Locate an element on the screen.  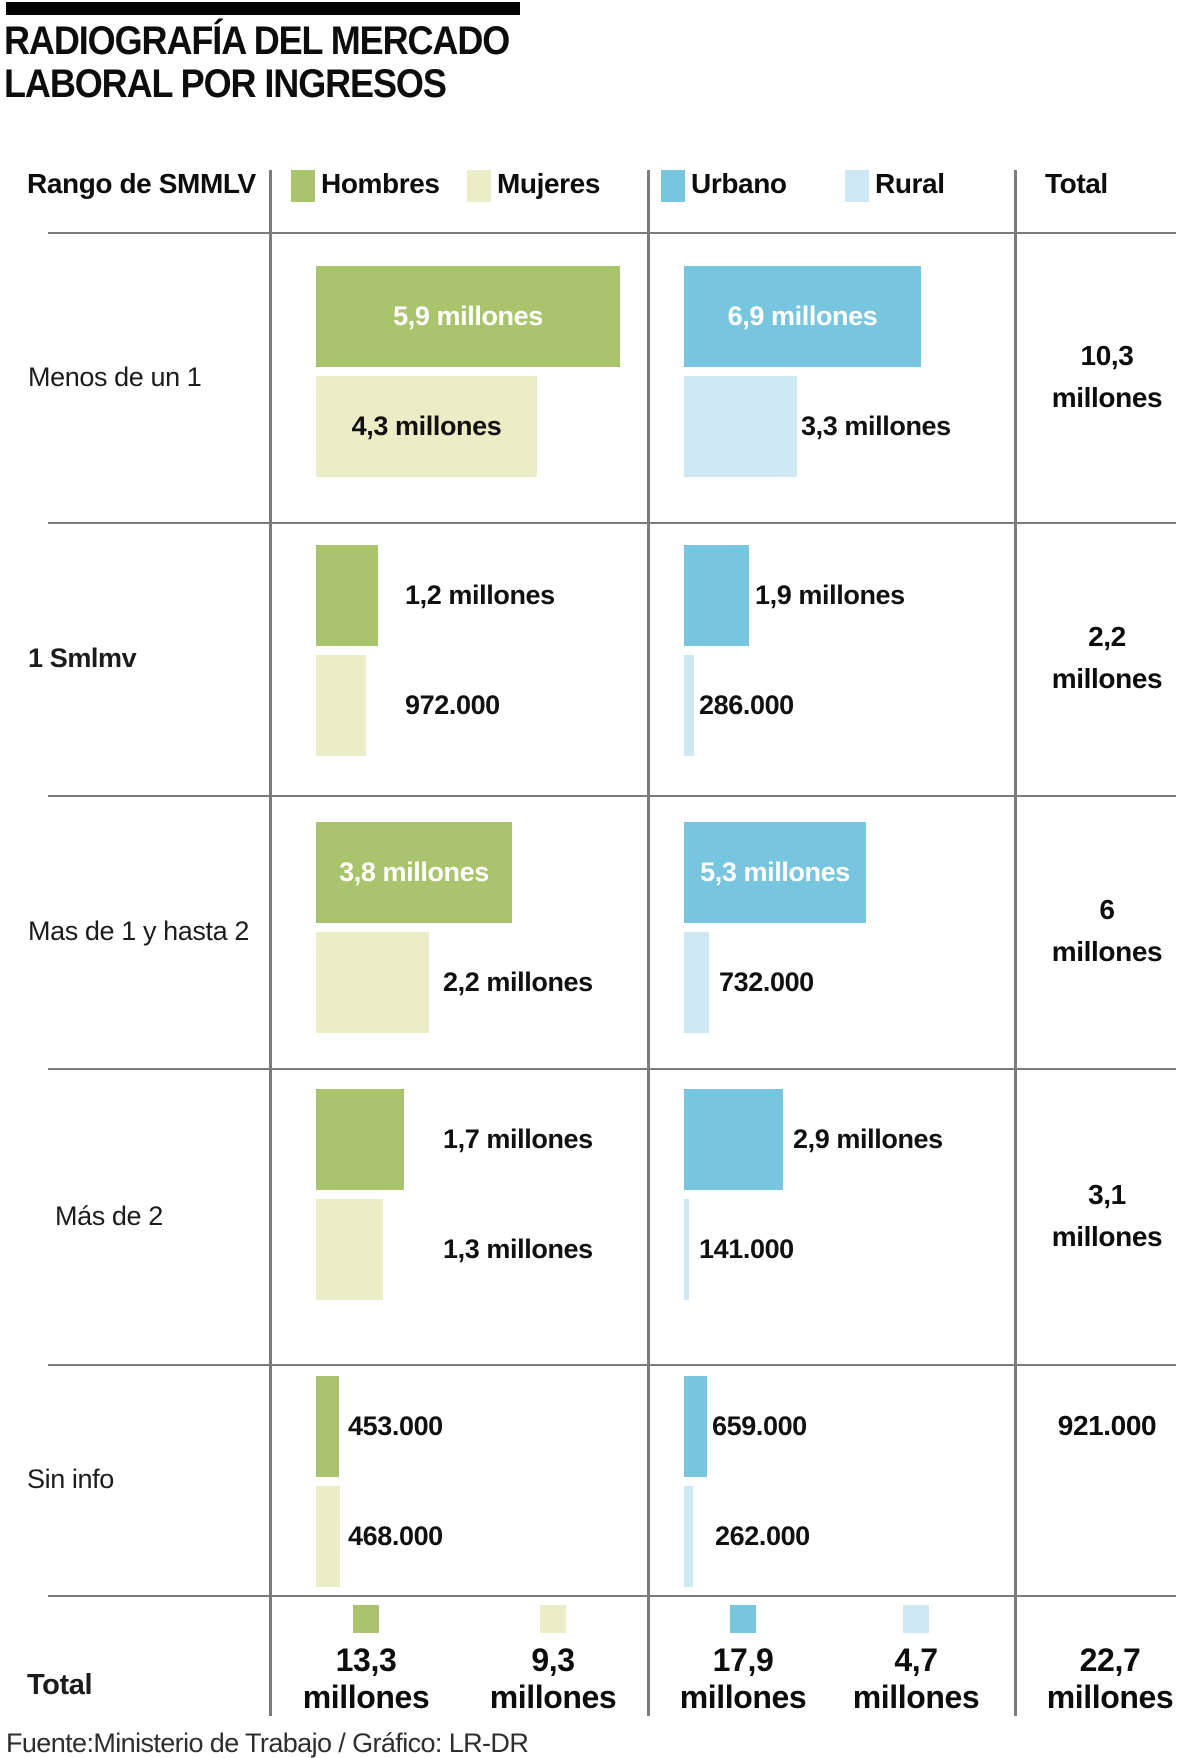
hombres-total-value: 13,3 millones is located at coordinates (366, 1678).